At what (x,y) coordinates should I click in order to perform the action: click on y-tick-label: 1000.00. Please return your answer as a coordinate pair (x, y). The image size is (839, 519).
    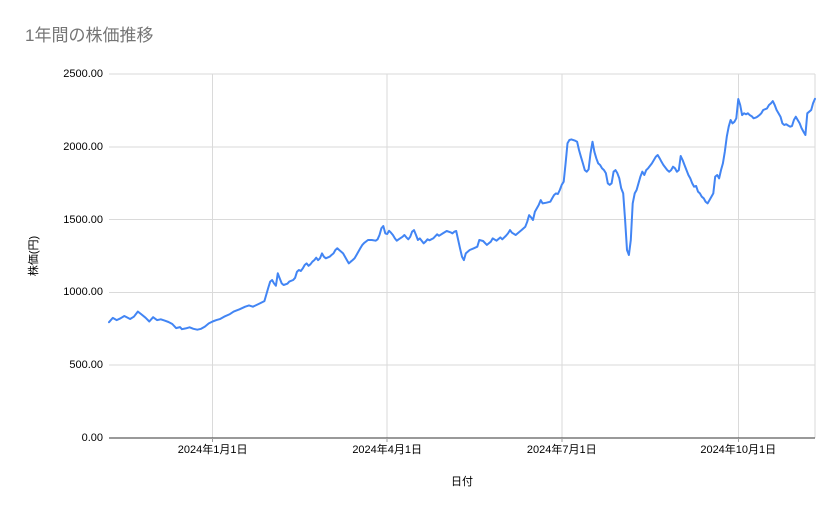
    Looking at the image, I should click on (83, 292).